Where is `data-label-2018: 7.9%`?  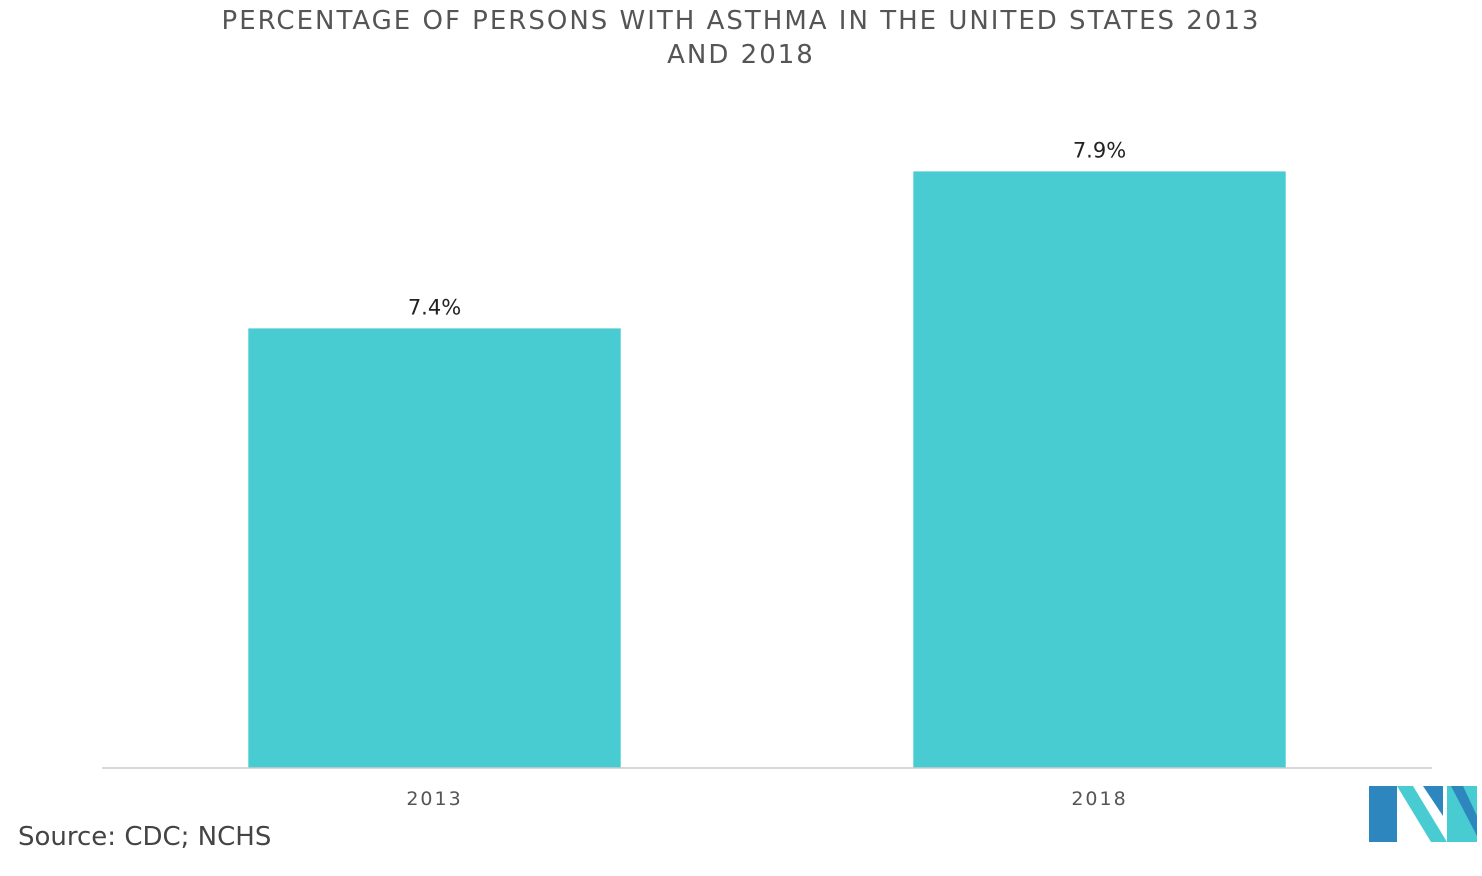 data-label-2018: 7.9% is located at coordinates (1099, 150).